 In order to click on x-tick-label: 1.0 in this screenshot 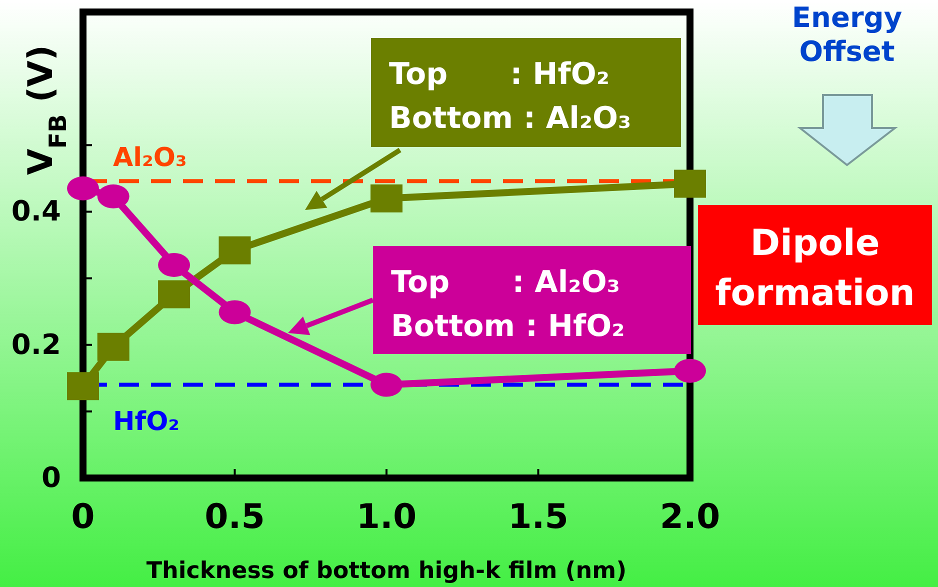, I will do `click(386, 517)`.